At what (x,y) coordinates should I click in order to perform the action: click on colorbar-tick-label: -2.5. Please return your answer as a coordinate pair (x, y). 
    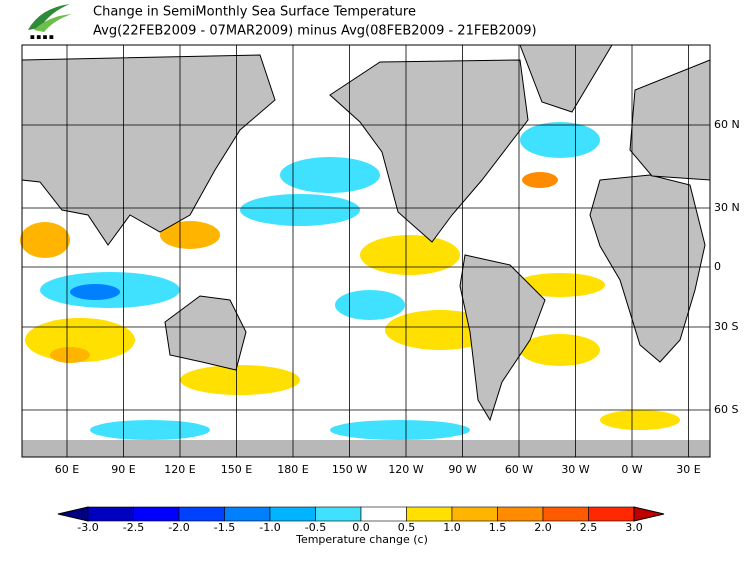
    Looking at the image, I should click on (133, 527).